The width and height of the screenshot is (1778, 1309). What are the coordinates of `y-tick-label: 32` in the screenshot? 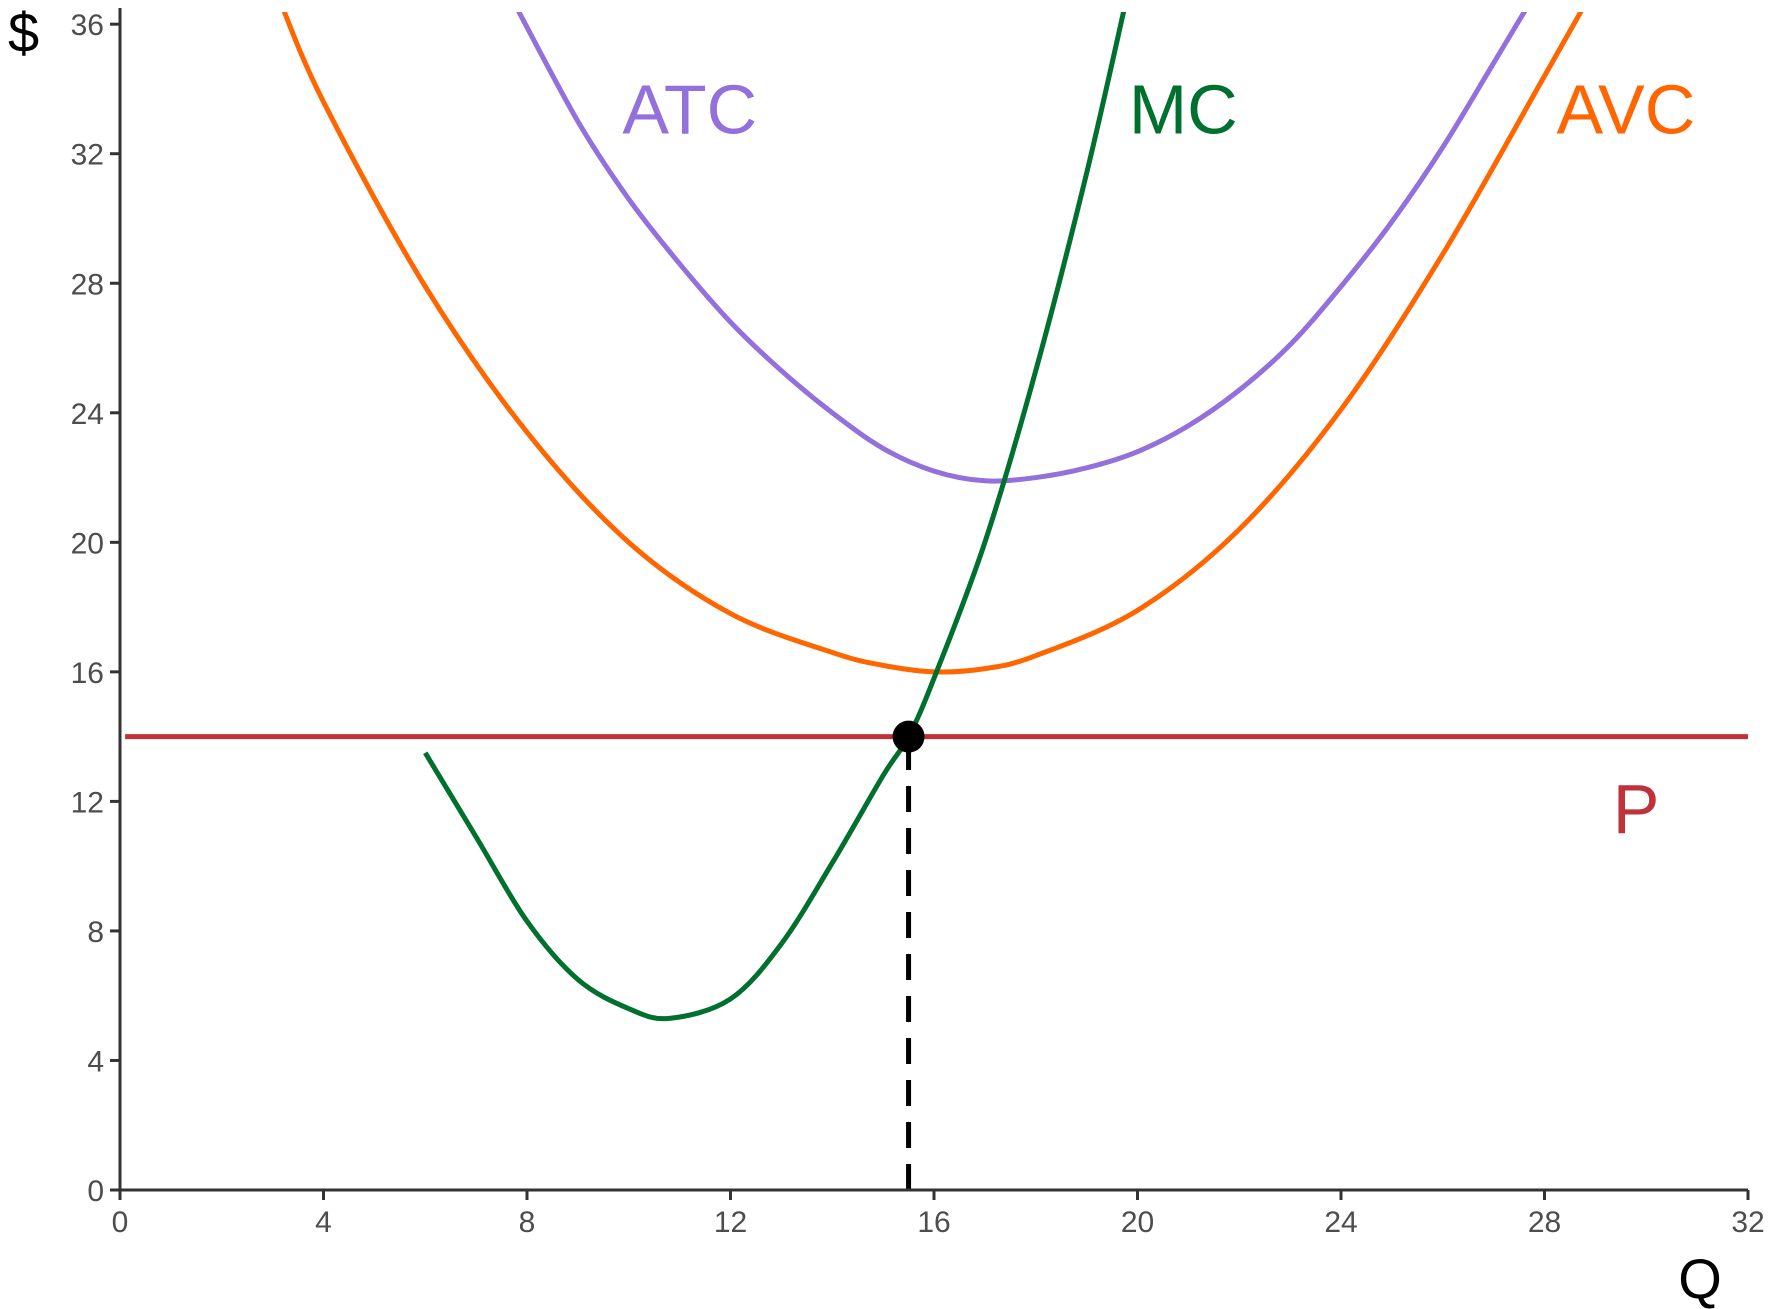 It's located at (87, 155).